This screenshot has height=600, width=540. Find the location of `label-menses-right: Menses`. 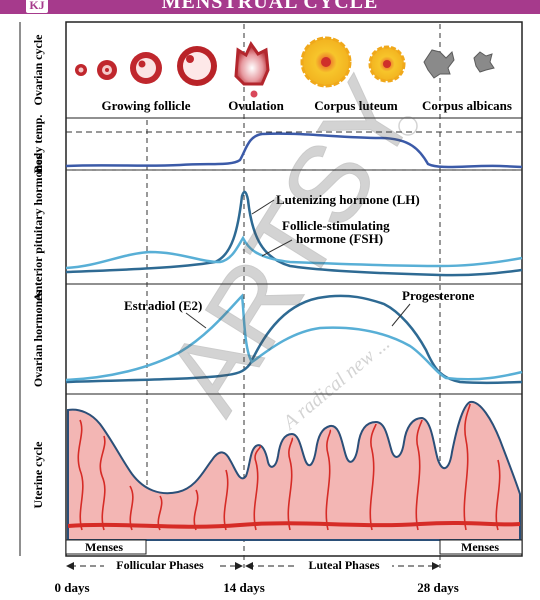

label-menses-right: Menses is located at coordinates (480, 547).